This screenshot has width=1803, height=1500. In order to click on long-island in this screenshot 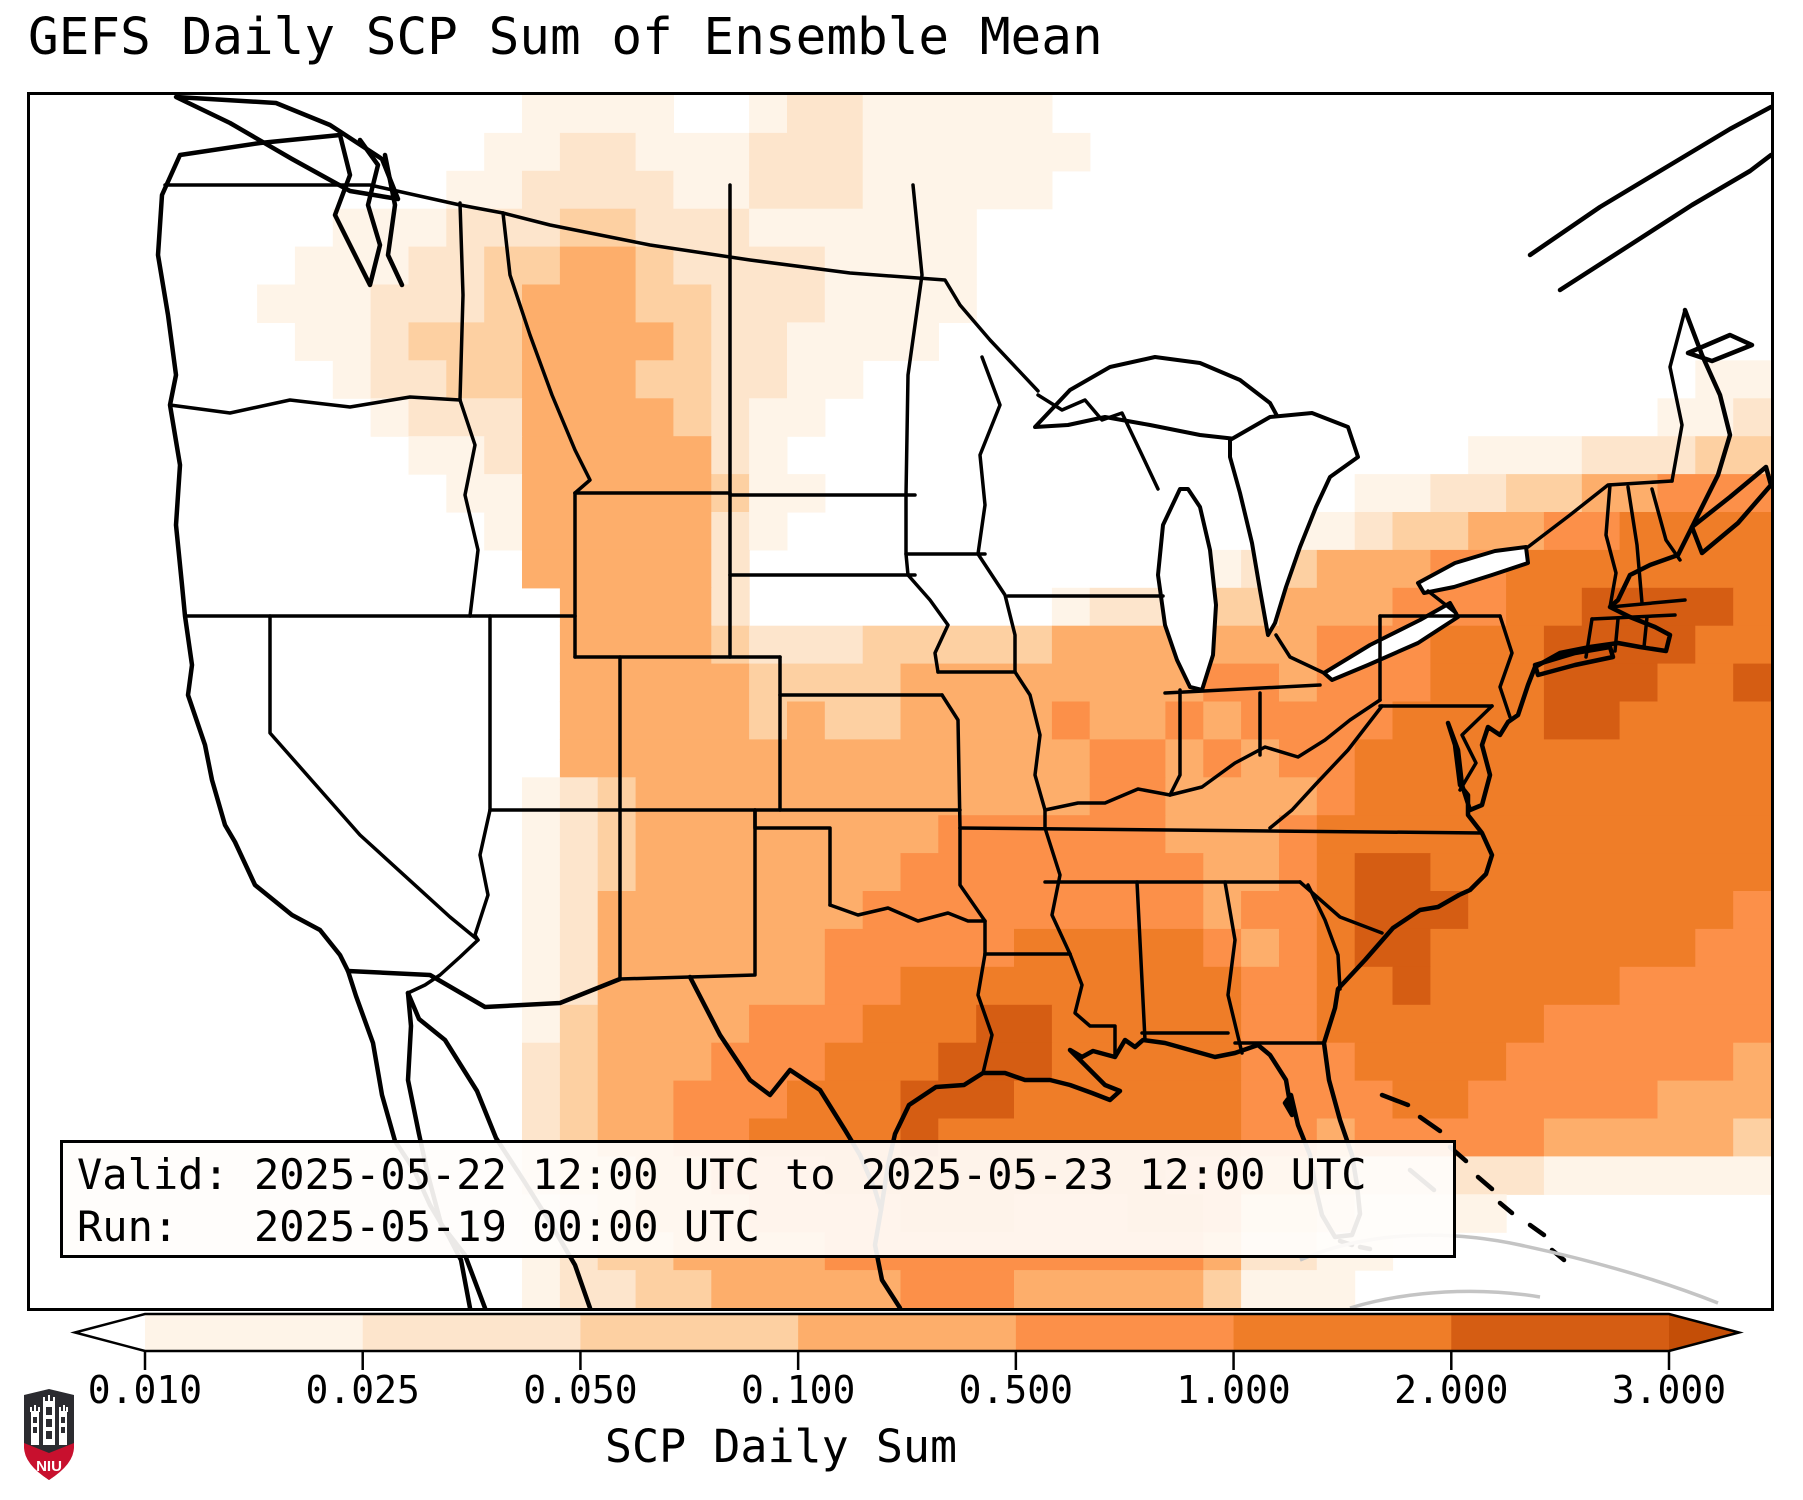, I will do `click(1574, 661)`.